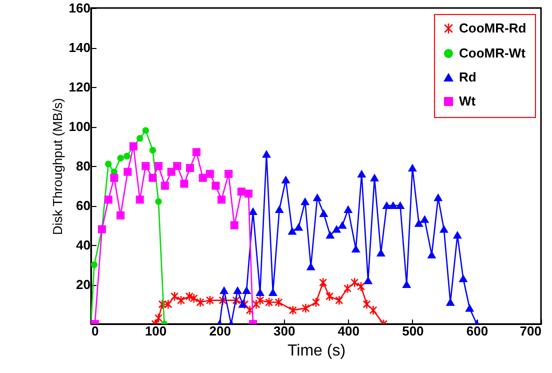 This screenshot has height=373, width=552. Describe the element at coordinates (492, 28) in the screenshot. I see `legend-label: CooMR-Rd` at that location.